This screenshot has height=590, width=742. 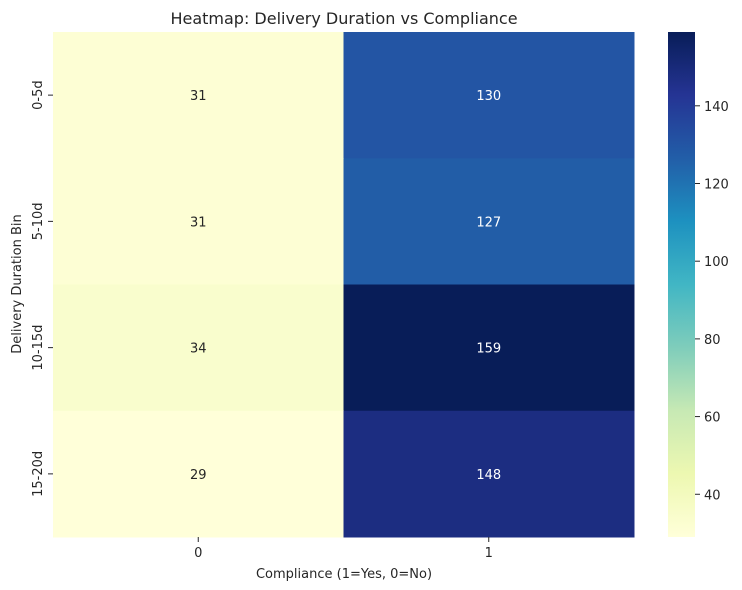 I want to click on y-tick-label: 0-5d, so click(x=38, y=95).